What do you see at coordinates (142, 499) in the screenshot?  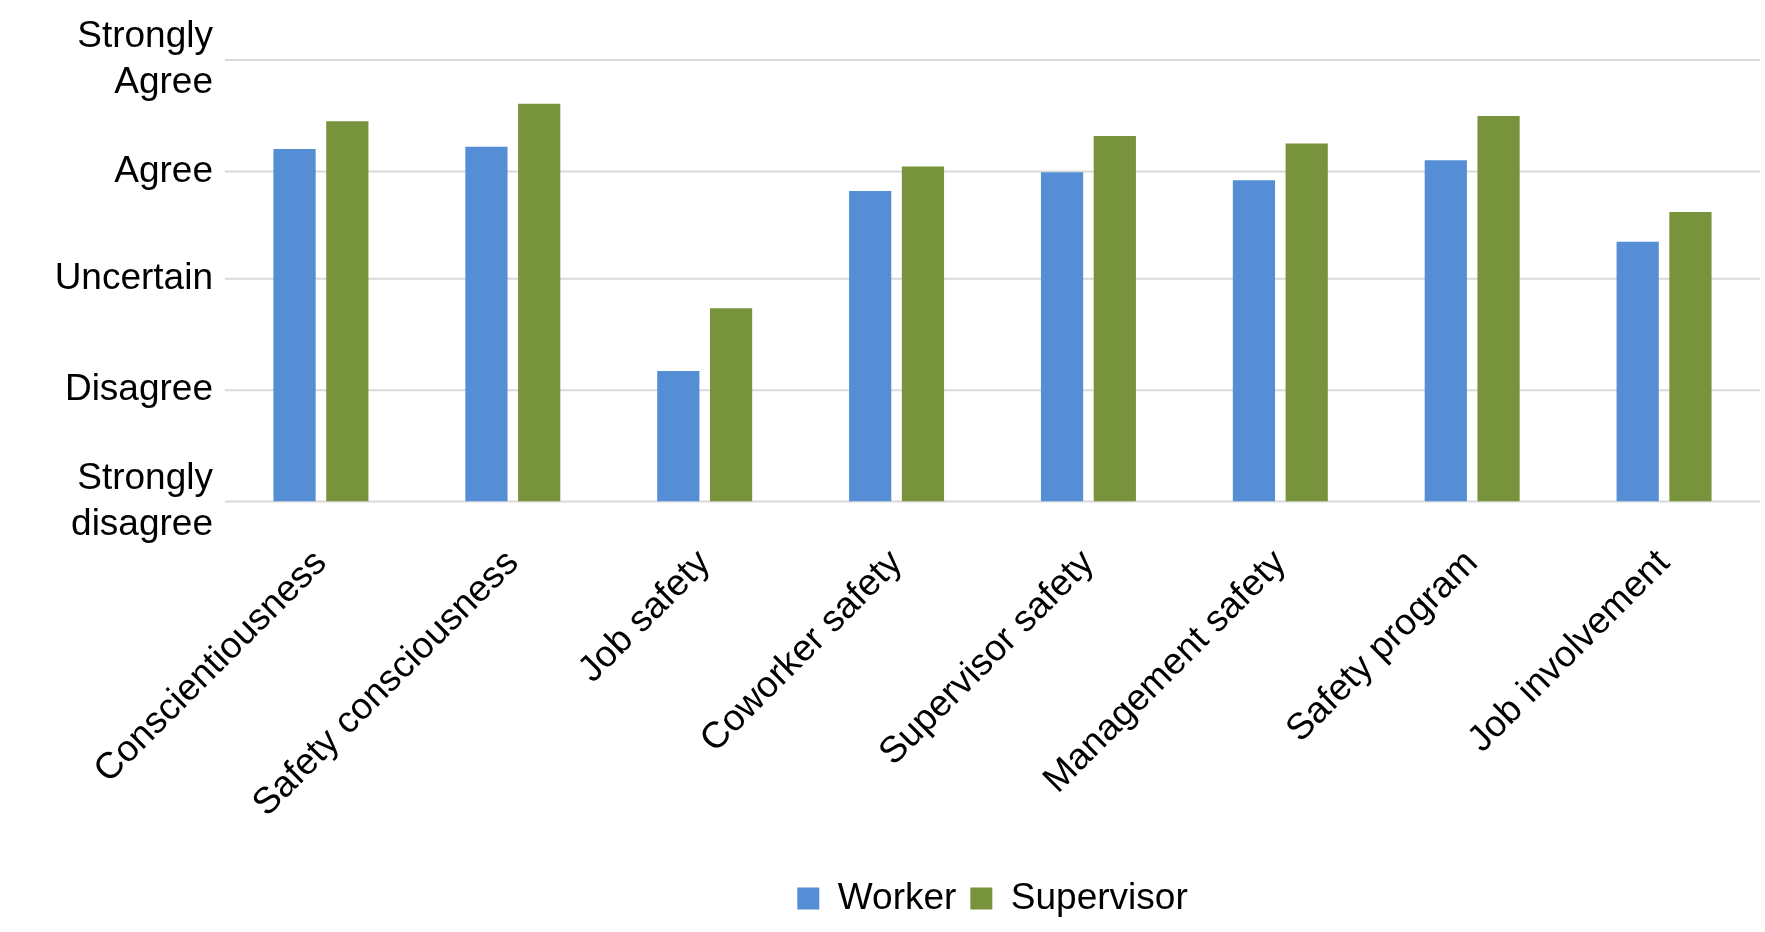 I see `ref-line-label: Strongly disagree` at bounding box center [142, 499].